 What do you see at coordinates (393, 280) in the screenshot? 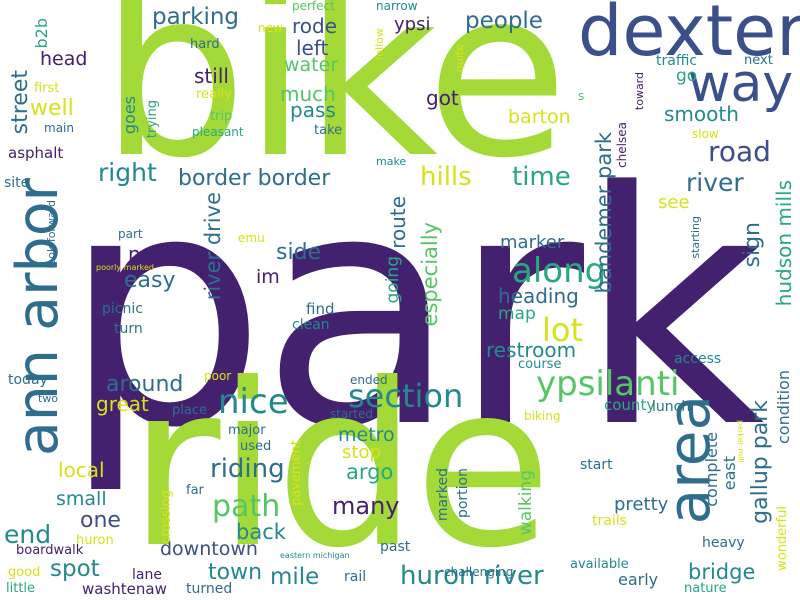
I see `word-going: going` at bounding box center [393, 280].